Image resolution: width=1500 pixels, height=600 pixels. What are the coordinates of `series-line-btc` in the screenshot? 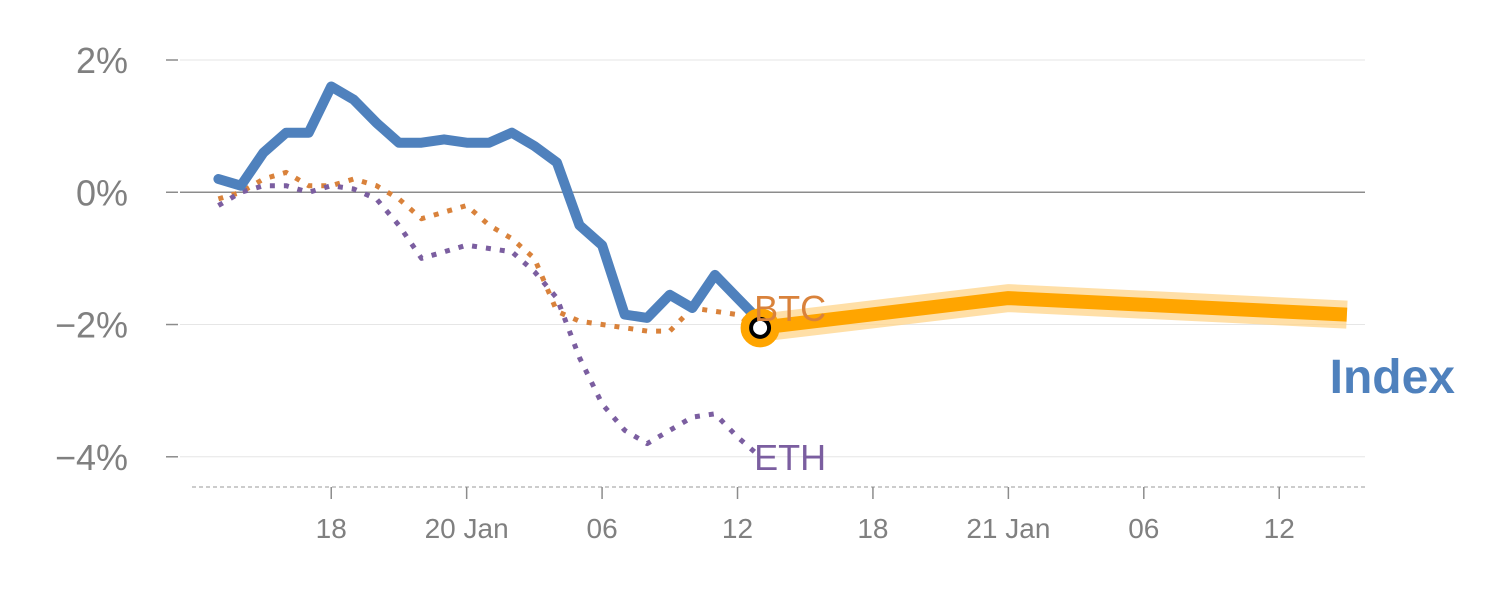 It's located at (489, 251).